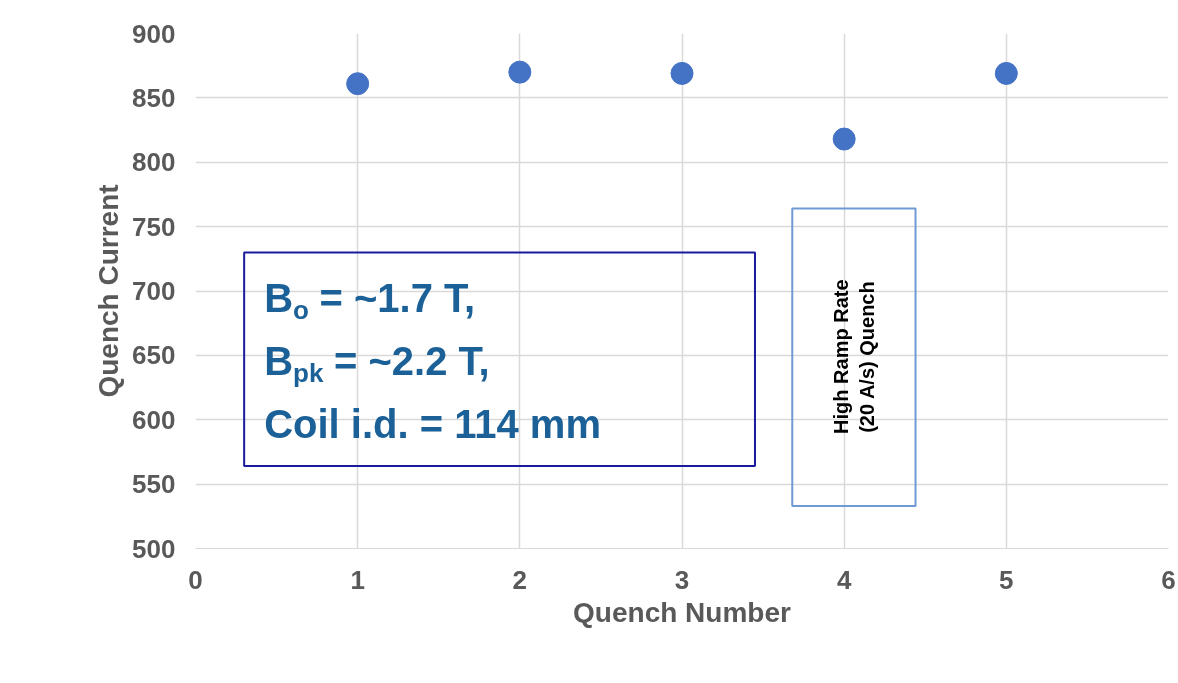 This screenshot has width=1178, height=683. I want to click on x-axis-title: Quench Number, so click(682, 612).